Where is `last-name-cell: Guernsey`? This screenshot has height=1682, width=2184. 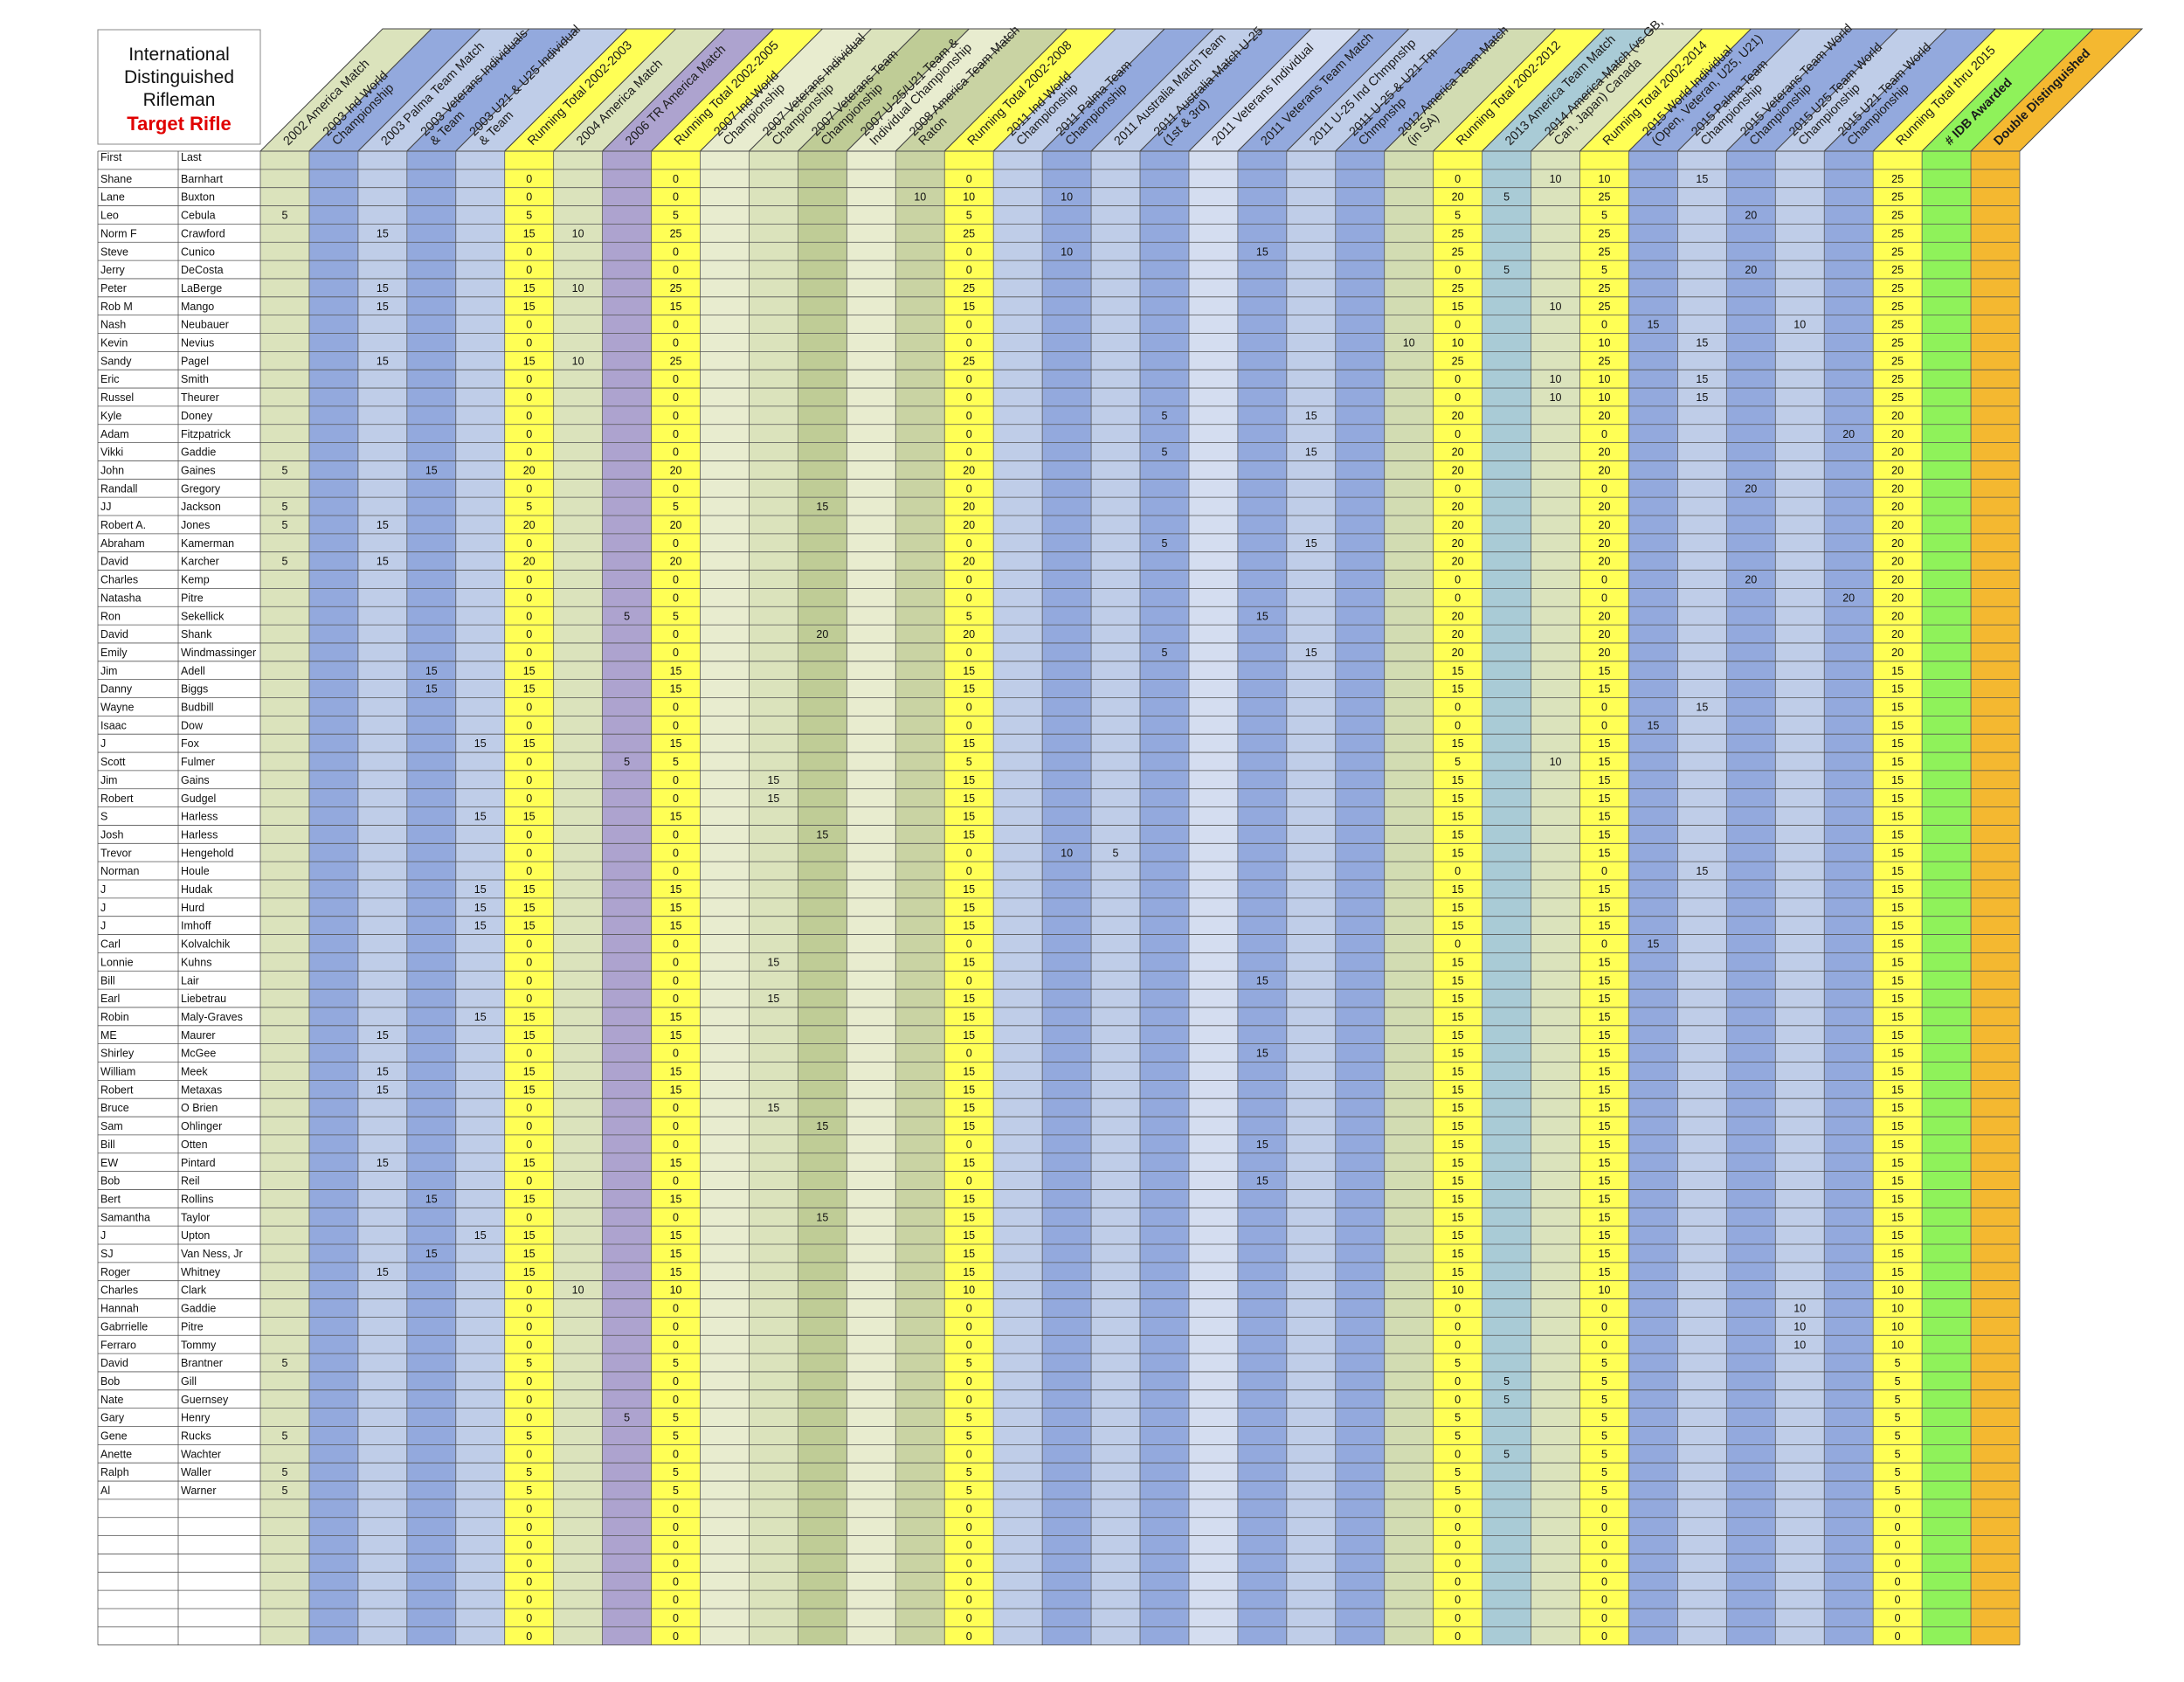
last-name-cell: Guernsey is located at coordinates (205, 1400).